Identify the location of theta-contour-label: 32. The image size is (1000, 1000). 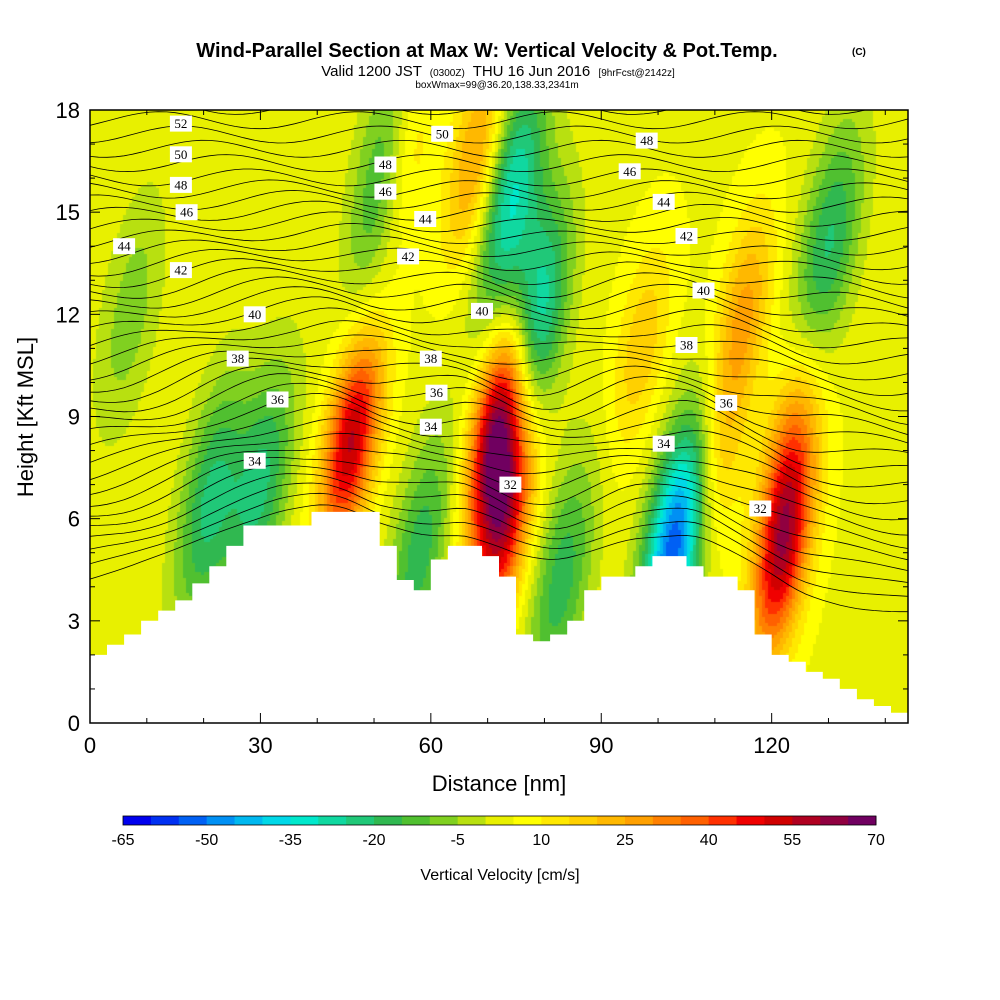
(760, 508).